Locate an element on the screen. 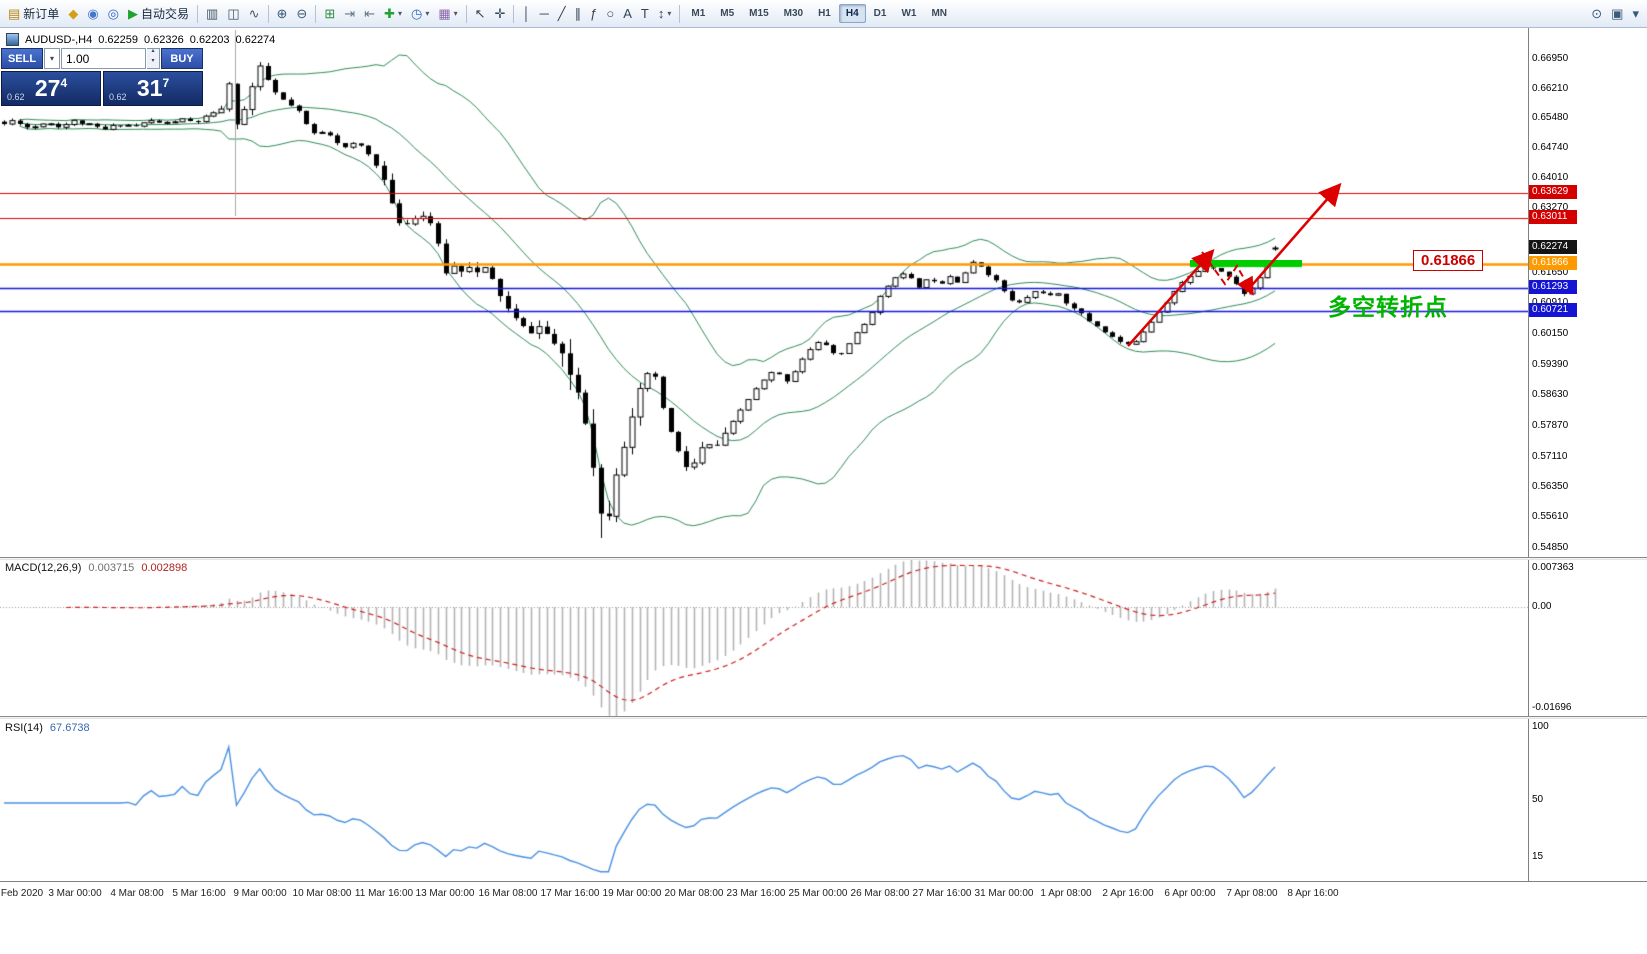 The width and height of the screenshot is (1647, 954). price-axis is located at coordinates (1587, 454).